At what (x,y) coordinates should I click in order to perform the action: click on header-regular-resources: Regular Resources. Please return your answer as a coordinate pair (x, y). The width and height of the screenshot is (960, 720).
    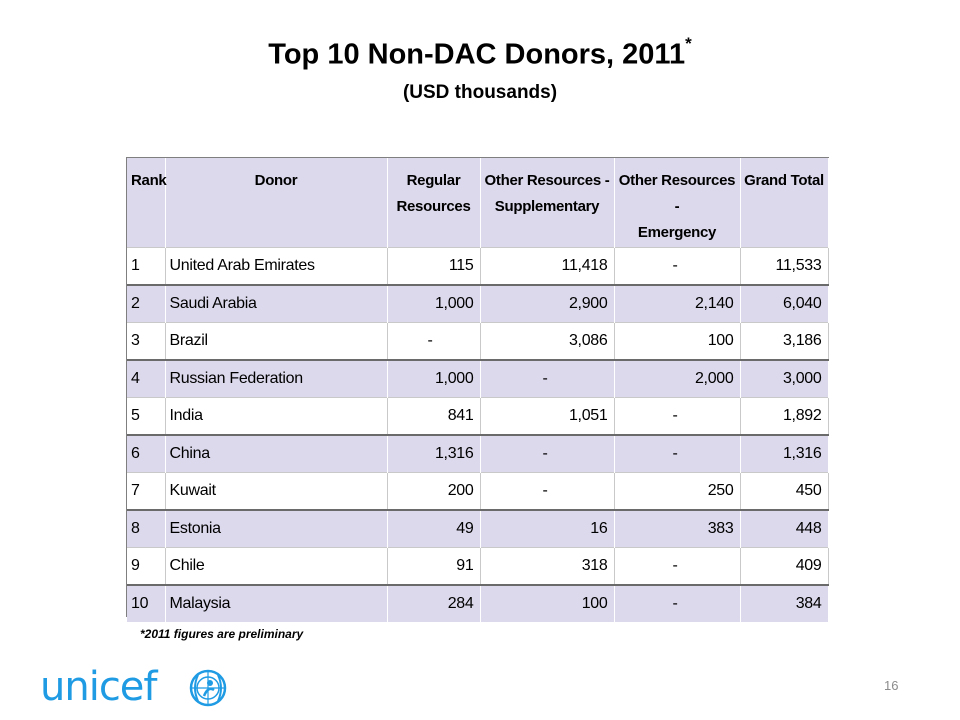
    Looking at the image, I should click on (434, 203).